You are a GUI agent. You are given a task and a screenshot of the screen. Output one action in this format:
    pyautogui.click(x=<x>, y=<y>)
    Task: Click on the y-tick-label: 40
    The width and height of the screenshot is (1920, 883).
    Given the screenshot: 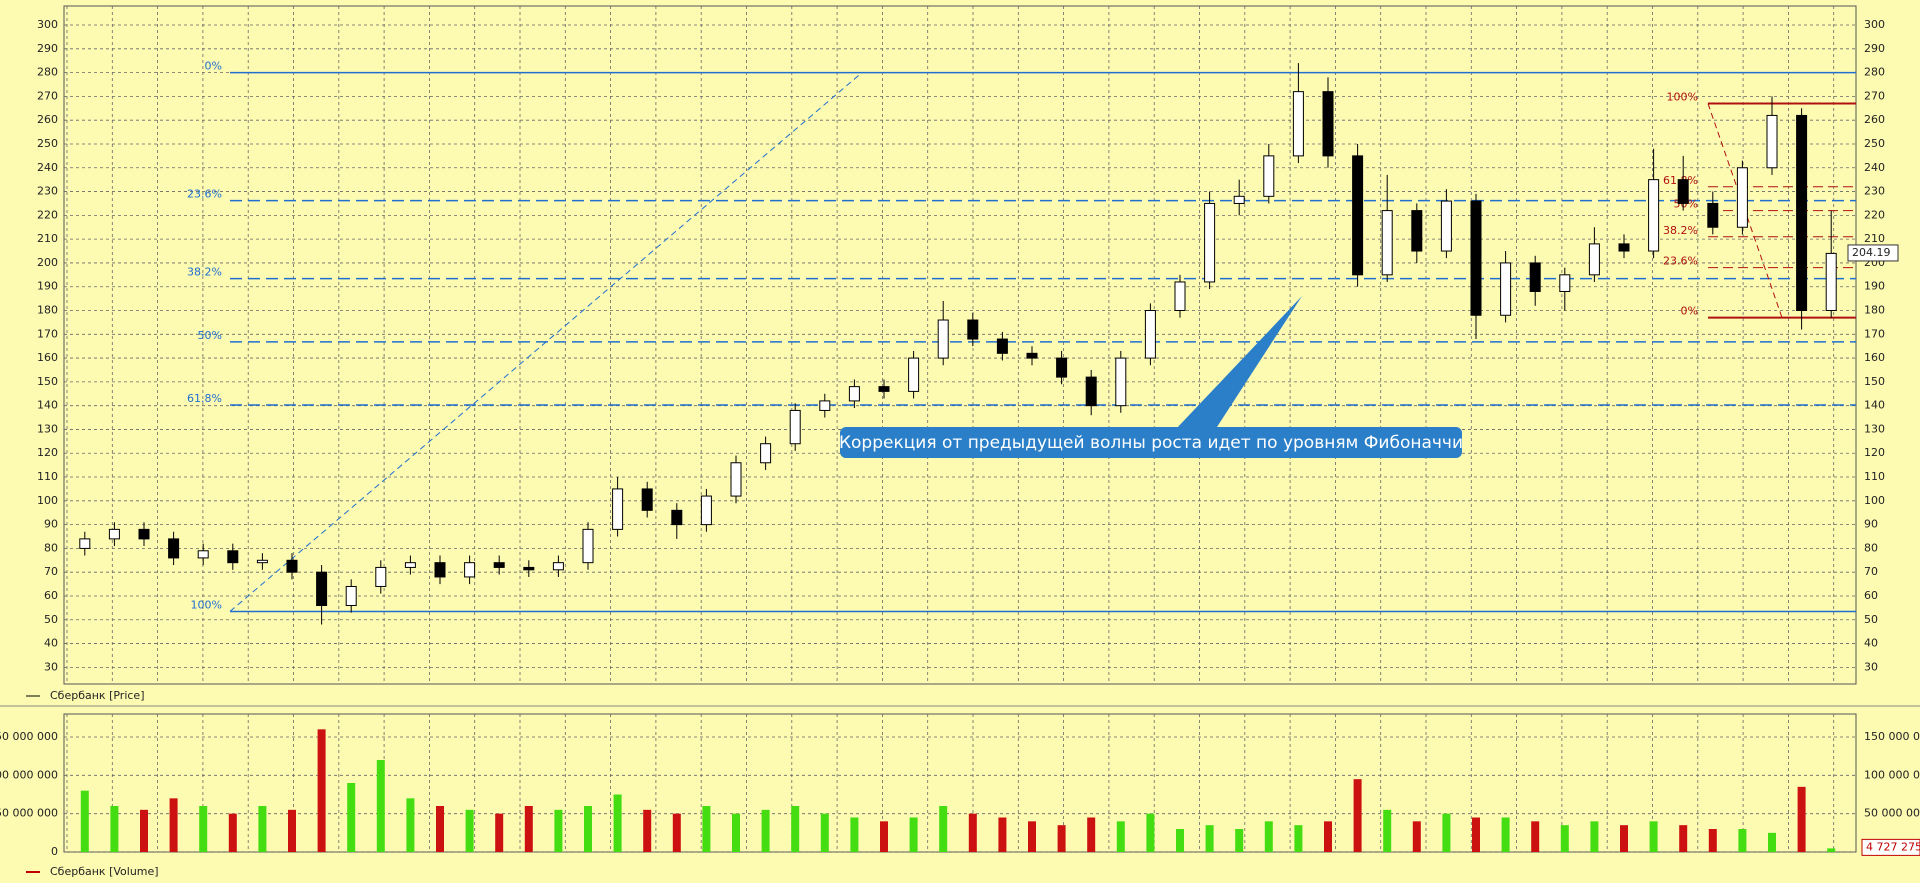 What is the action you would take?
    pyautogui.click(x=51, y=643)
    